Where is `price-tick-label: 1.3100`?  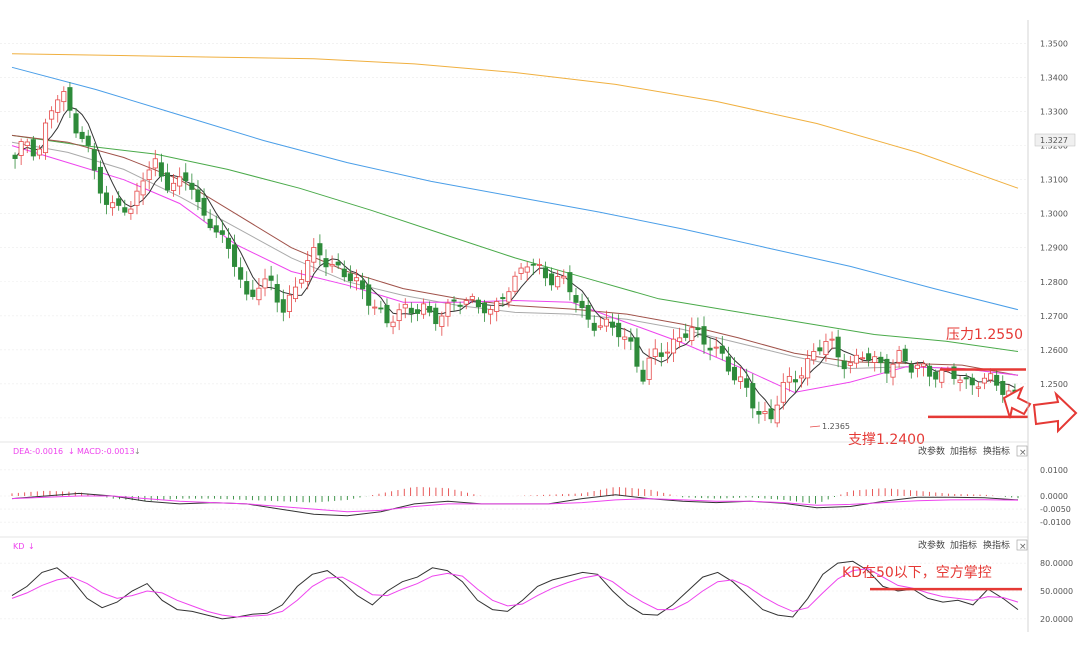
price-tick-label: 1.3100 is located at coordinates (1054, 180).